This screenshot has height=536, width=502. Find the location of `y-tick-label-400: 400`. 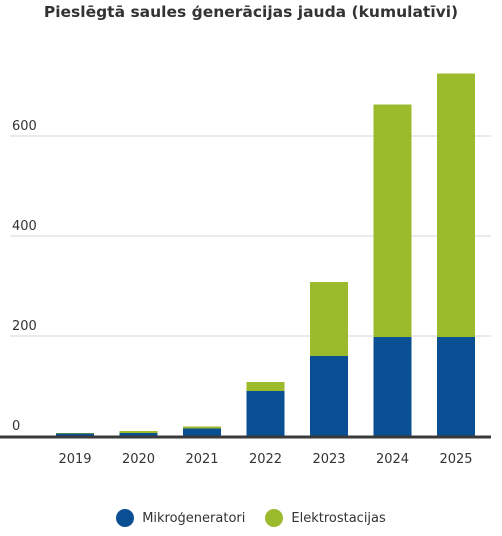

y-tick-label-400: 400 is located at coordinates (24, 226).